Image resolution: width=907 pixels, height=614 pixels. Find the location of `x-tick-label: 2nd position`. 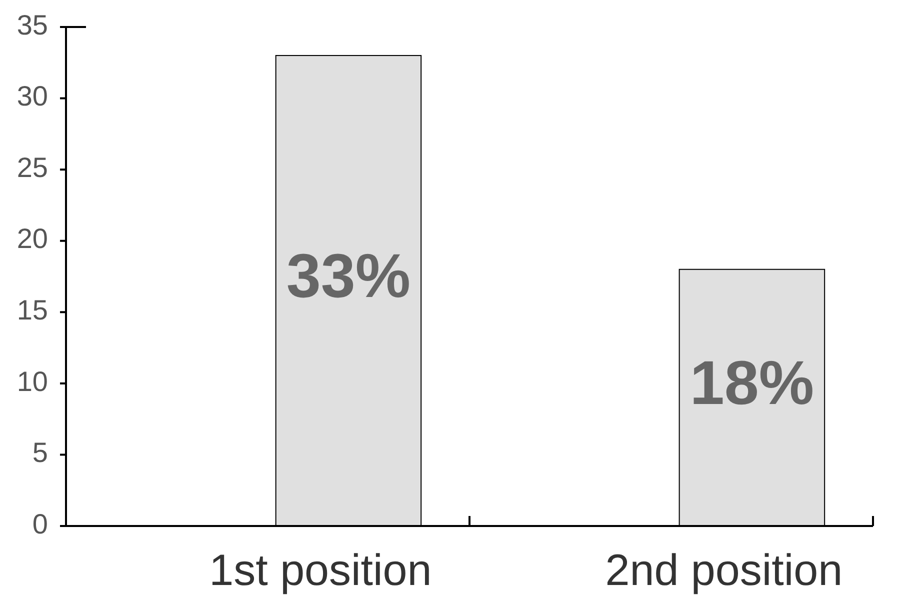

x-tick-label: 2nd position is located at coordinates (724, 570).